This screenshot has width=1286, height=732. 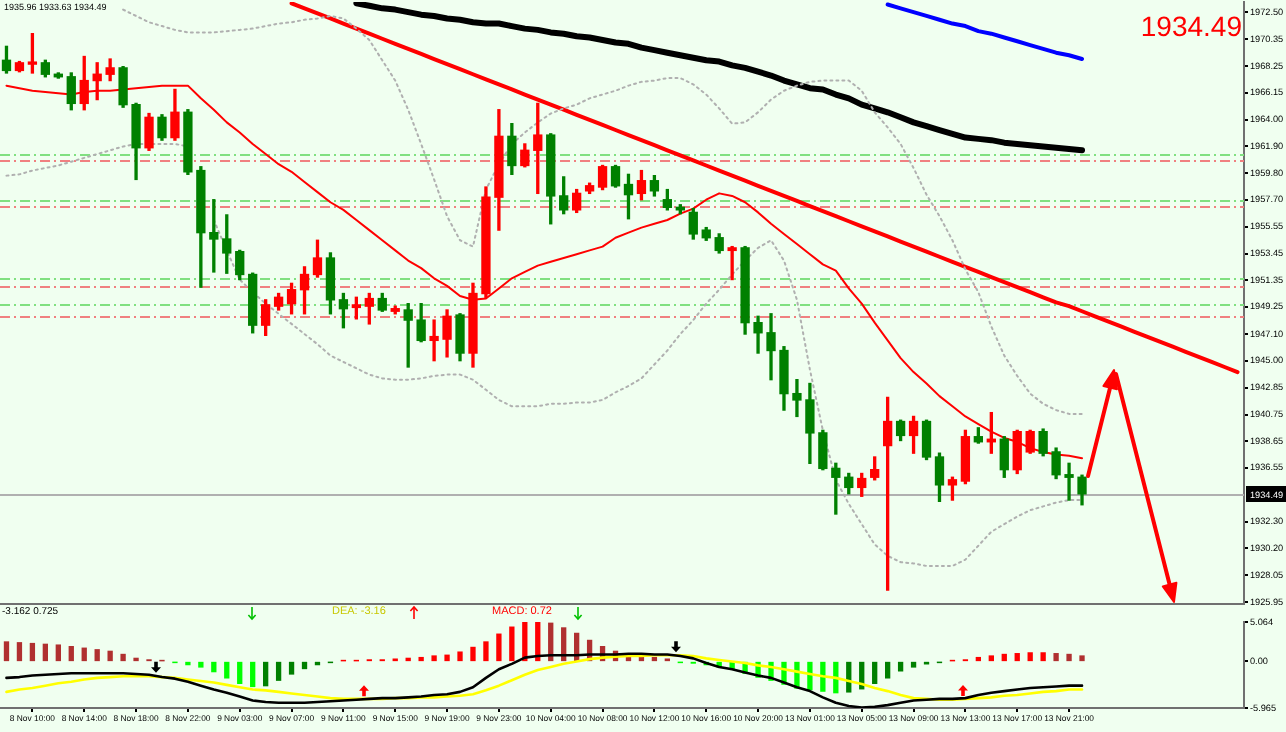 What do you see at coordinates (1191, 26) in the screenshot?
I see `annotation: 1934.49` at bounding box center [1191, 26].